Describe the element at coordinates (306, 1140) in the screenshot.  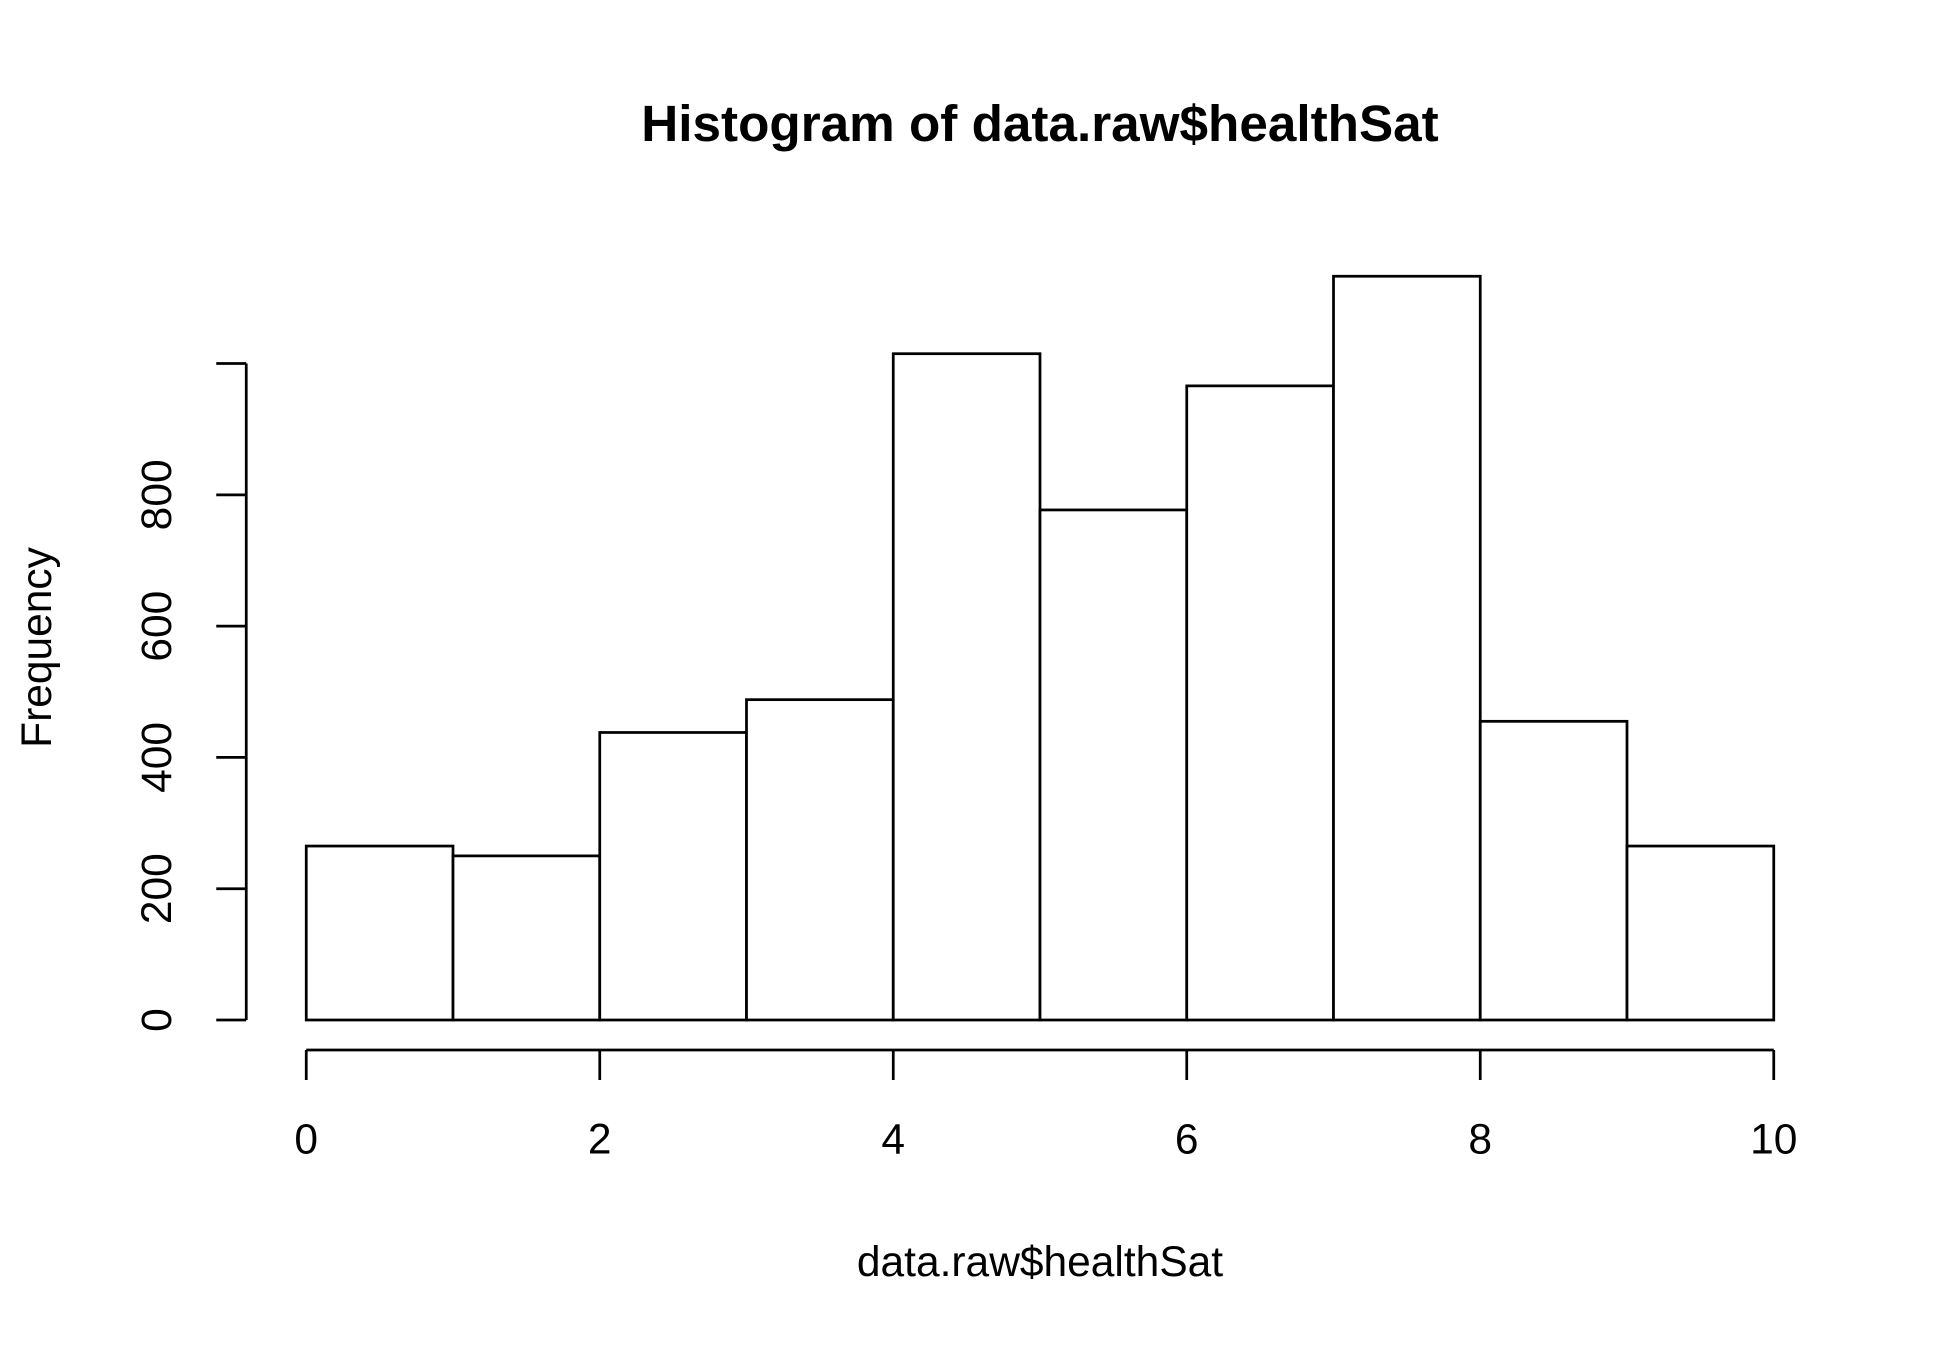
I see `x-tick-label: 0` at that location.